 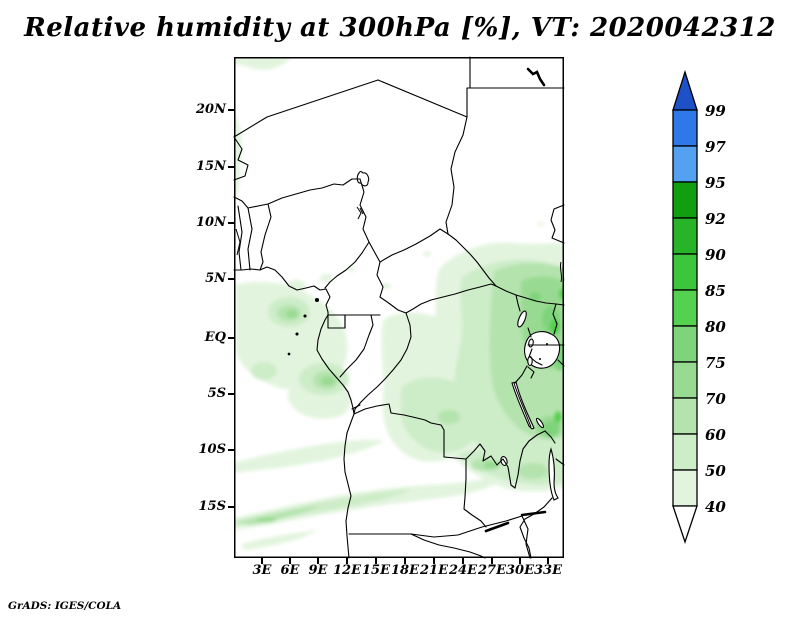 What do you see at coordinates (492, 570) in the screenshot?
I see `lon-tick-label: 27E` at bounding box center [492, 570].